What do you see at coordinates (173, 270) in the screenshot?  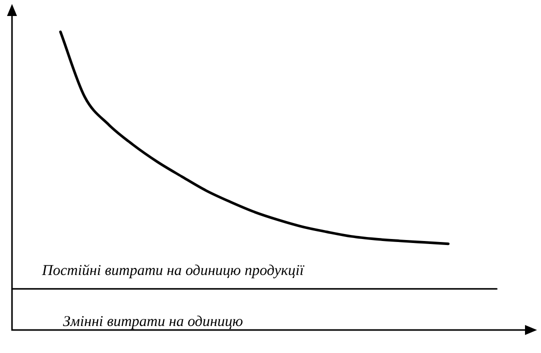 I see `annotation: Постійні витрати на одиницю продукції` at bounding box center [173, 270].